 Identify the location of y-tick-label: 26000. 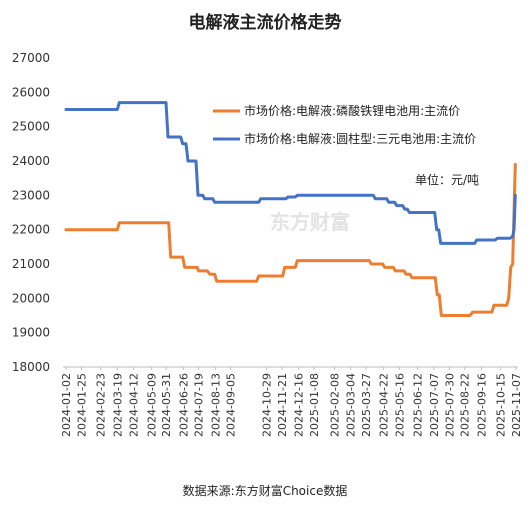
(31, 92).